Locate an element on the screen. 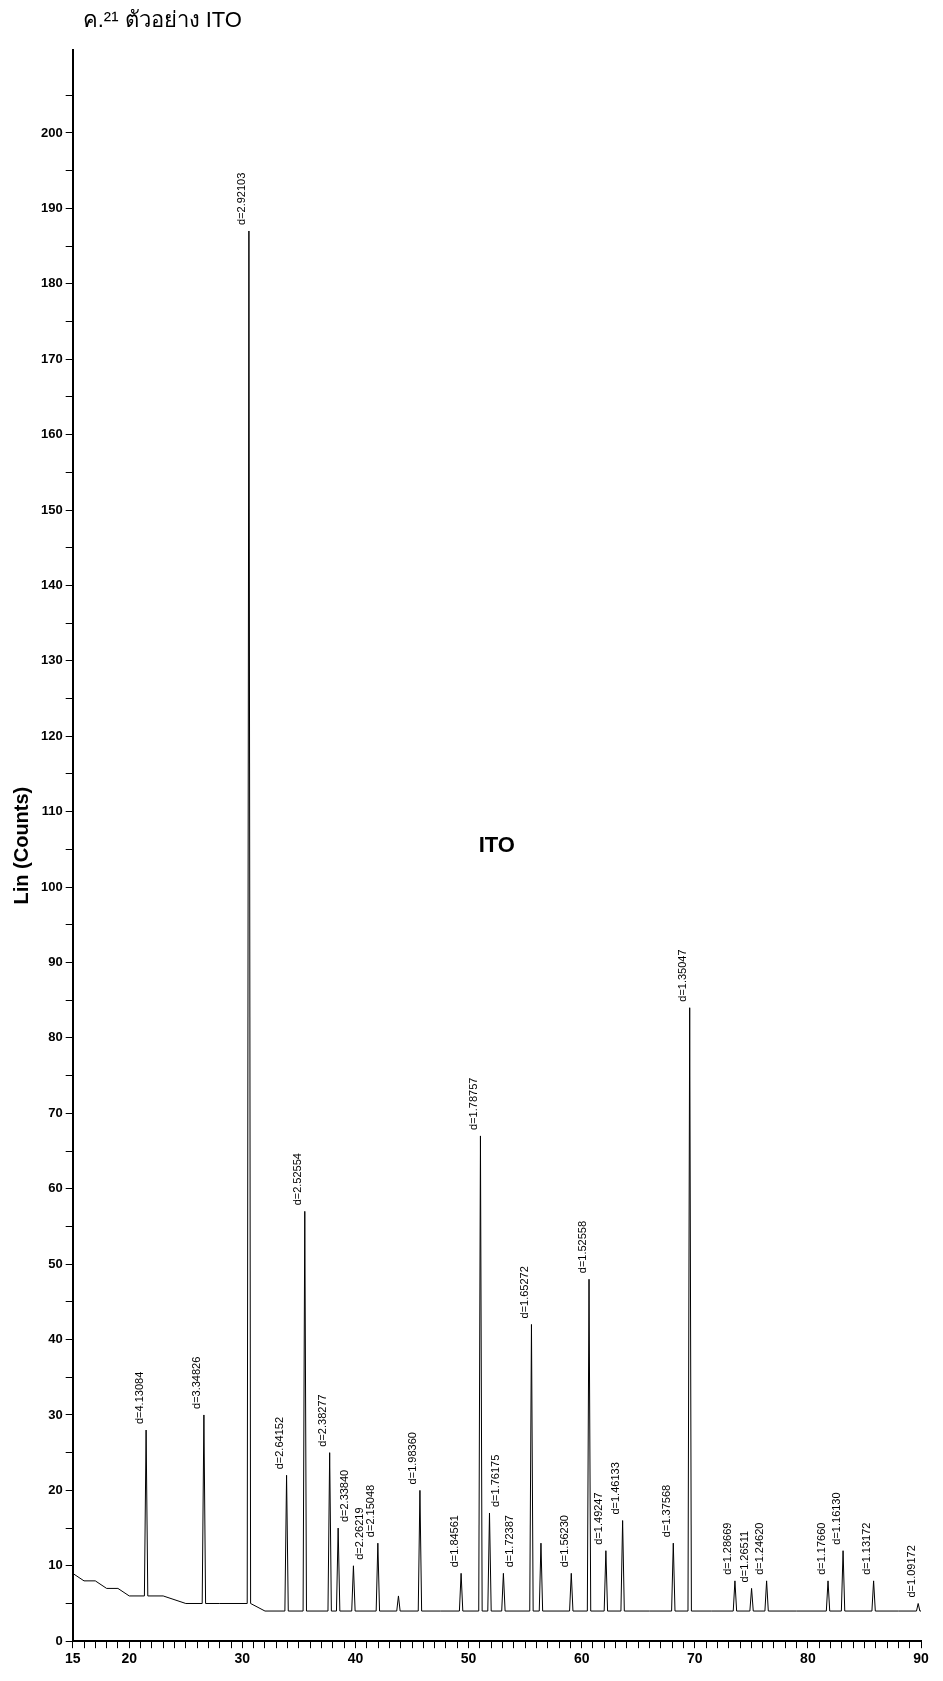  annotation: d=1.98360 is located at coordinates (412, 1458).